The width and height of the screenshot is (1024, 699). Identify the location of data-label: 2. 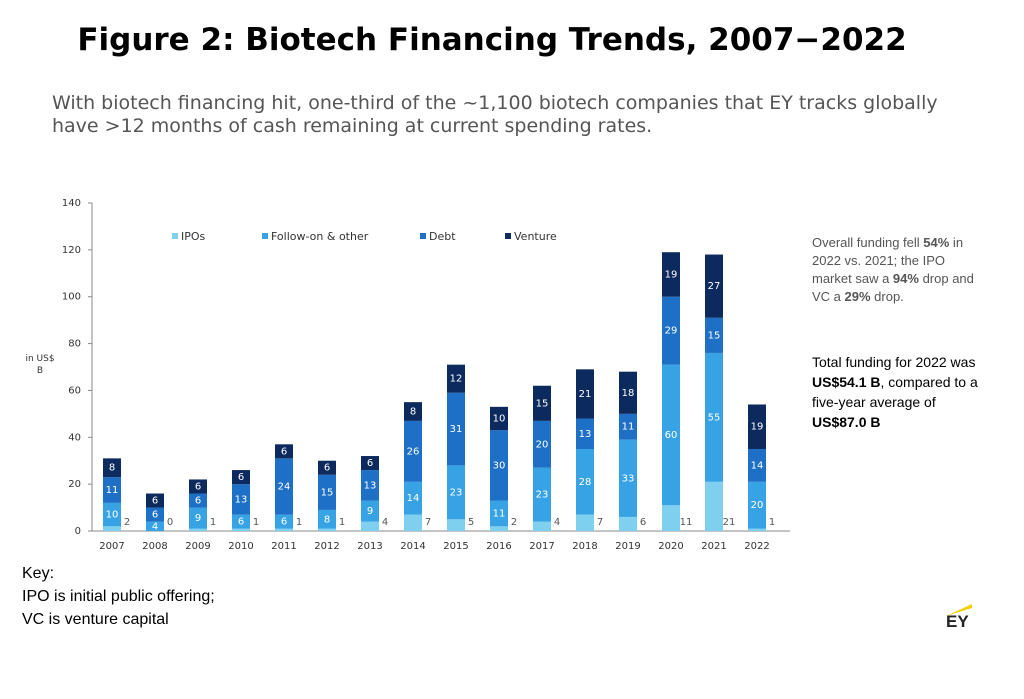
(514, 522).